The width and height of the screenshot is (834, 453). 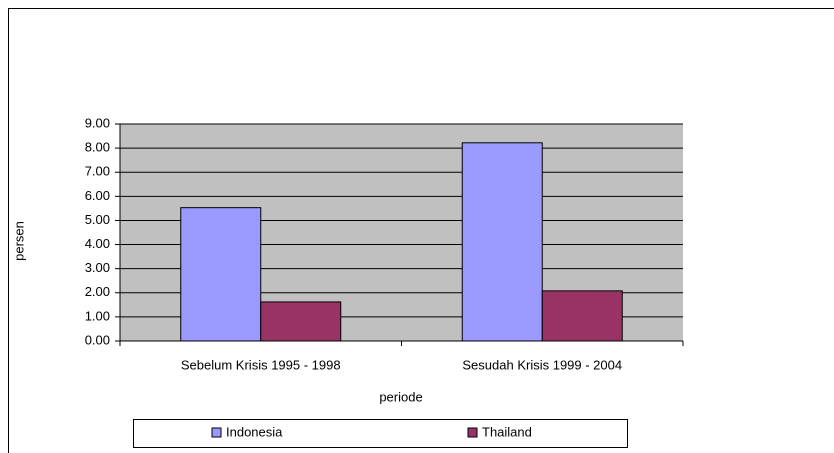 What do you see at coordinates (97, 195) in the screenshot?
I see `y-tick-label: 6.00` at bounding box center [97, 195].